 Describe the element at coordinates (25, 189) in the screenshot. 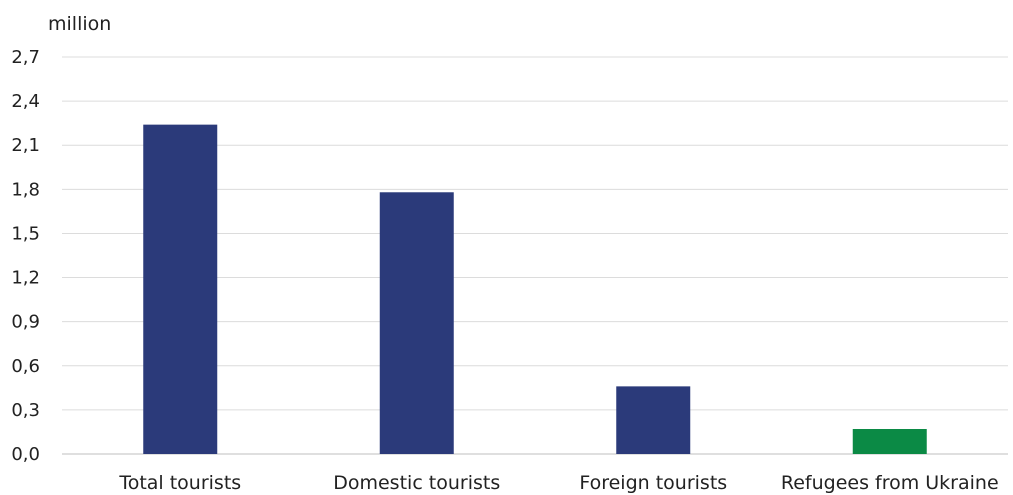

I see `y-tick-label: 1,8` at that location.